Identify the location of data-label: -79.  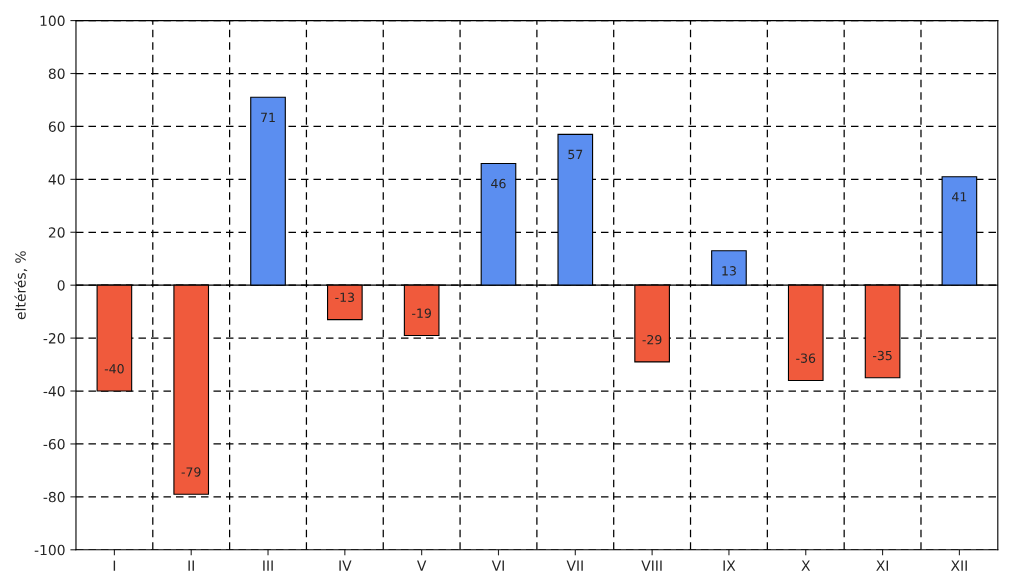
(191, 472).